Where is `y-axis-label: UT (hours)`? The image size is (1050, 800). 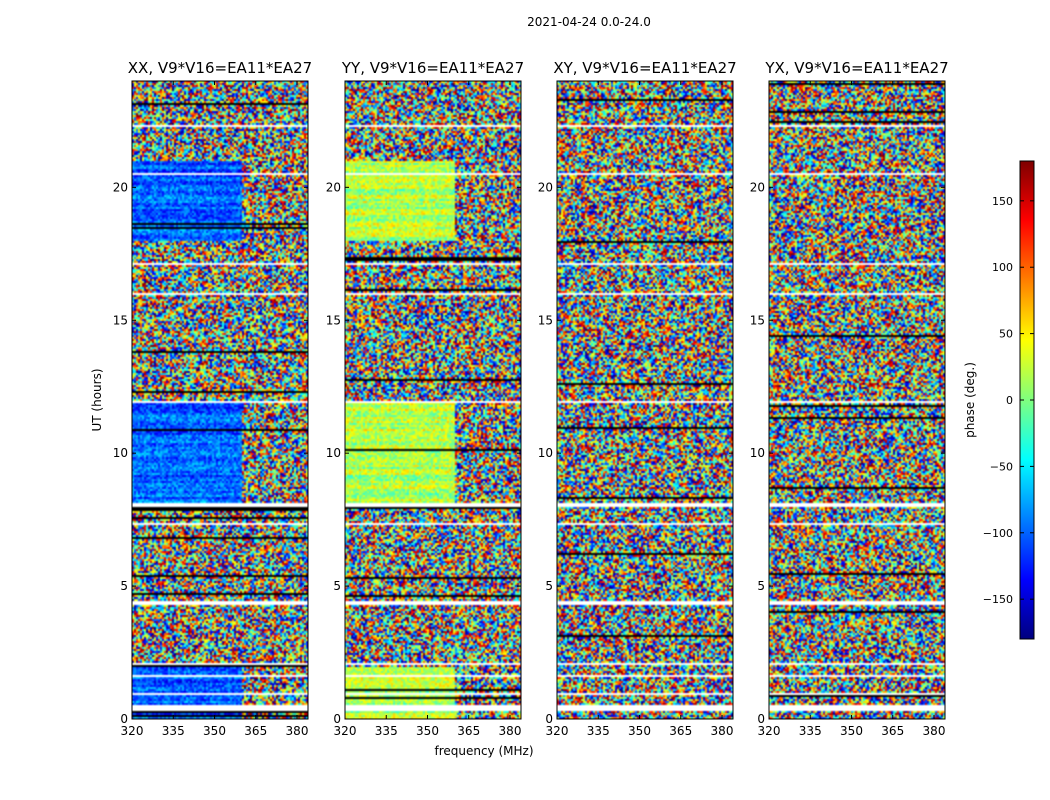 y-axis-label: UT (hours) is located at coordinates (97, 399).